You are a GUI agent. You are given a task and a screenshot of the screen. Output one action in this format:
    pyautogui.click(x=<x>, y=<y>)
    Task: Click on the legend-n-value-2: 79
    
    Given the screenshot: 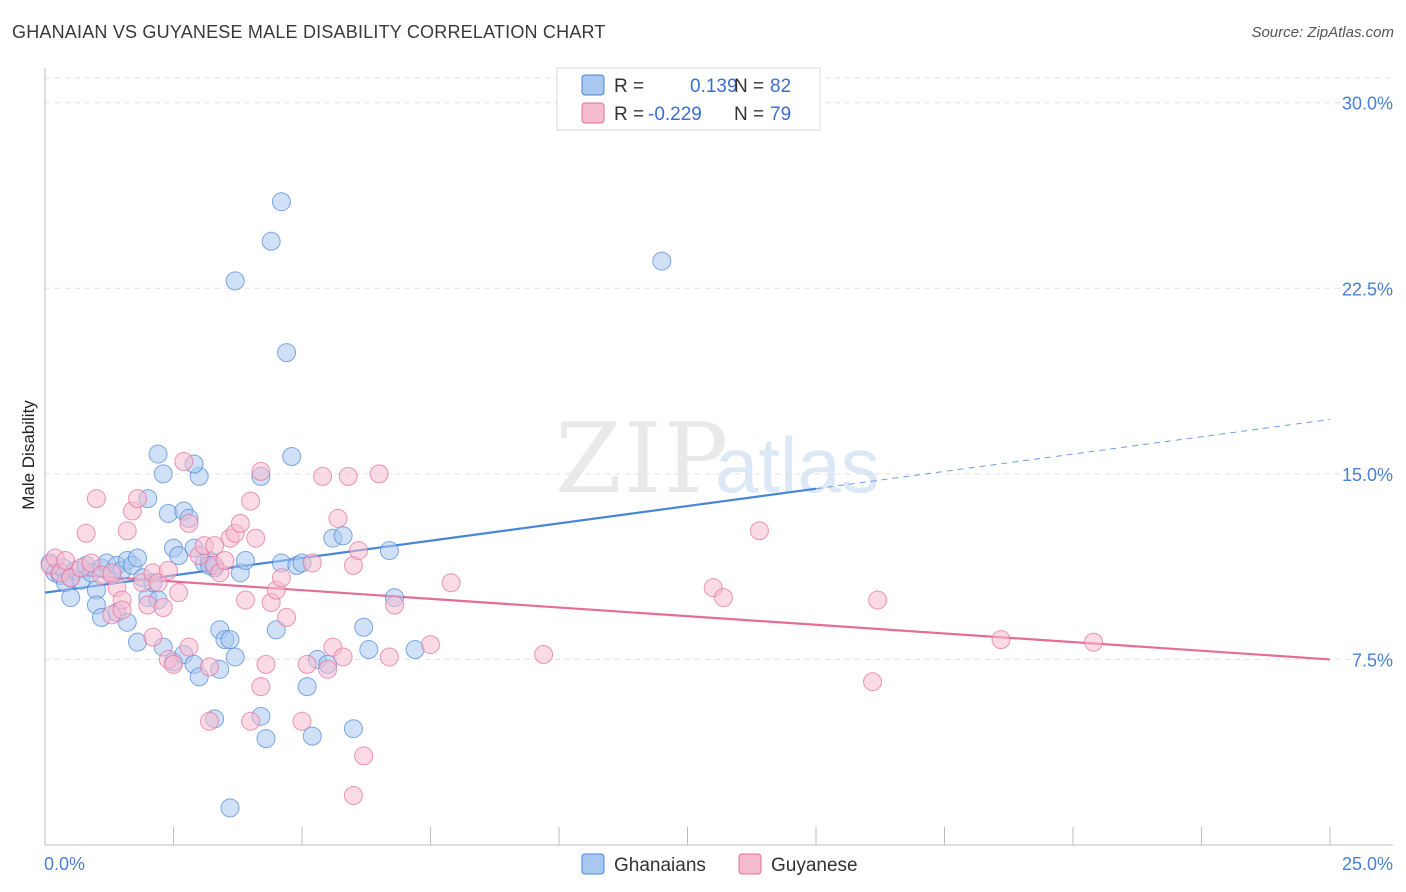 What is the action you would take?
    pyautogui.click(x=780, y=114)
    